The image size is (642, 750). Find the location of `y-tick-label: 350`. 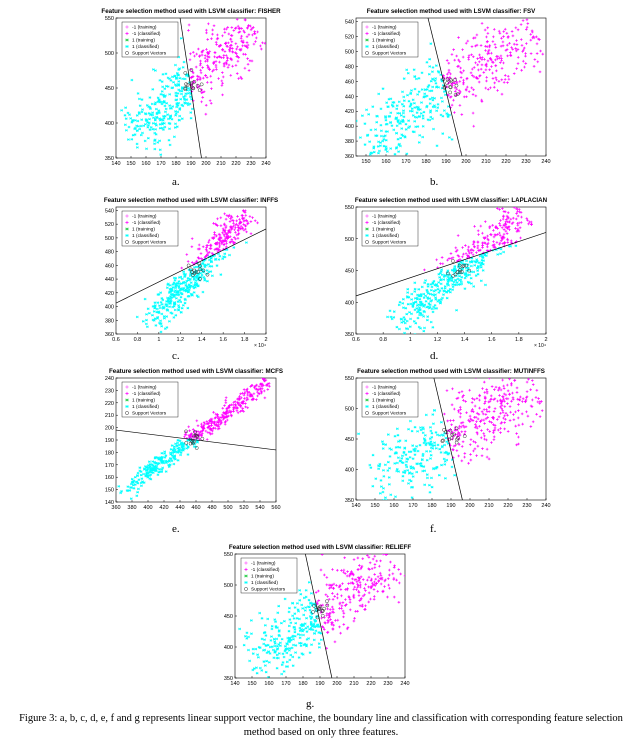

y-tick-label: 350 is located at coordinates (109, 159).